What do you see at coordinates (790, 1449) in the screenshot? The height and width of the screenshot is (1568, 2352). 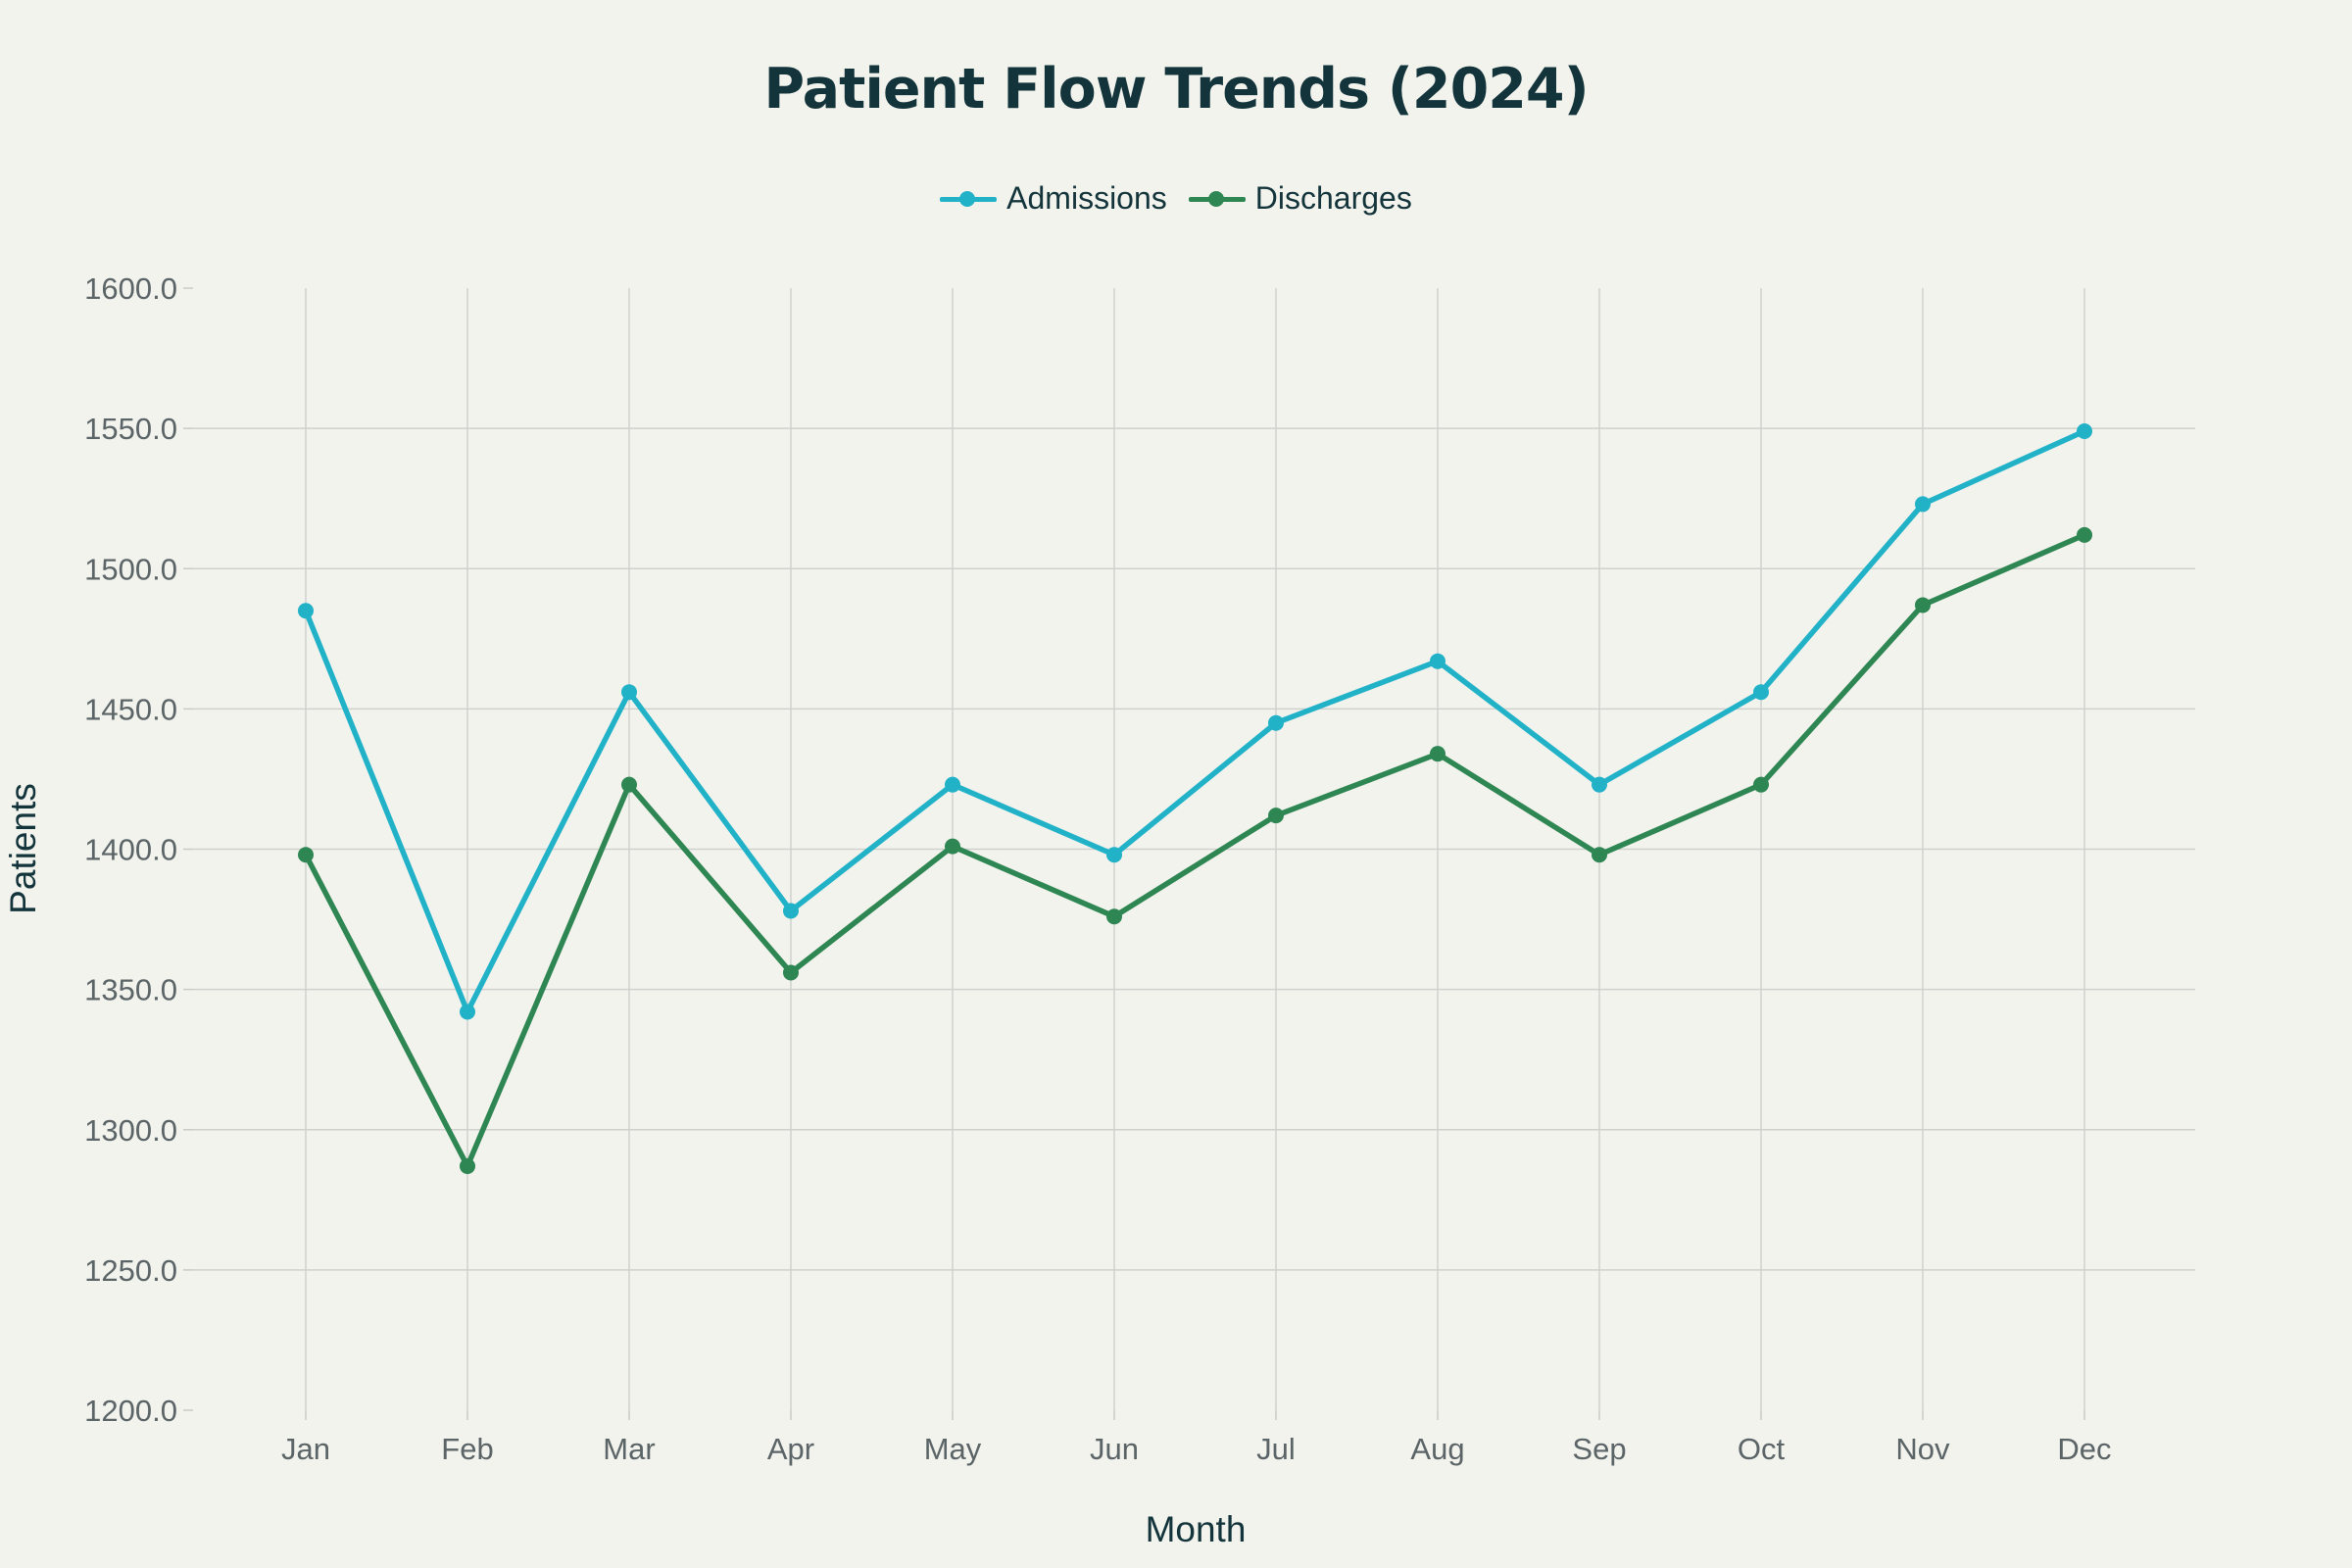 I see `x-tick-label: Apr` at bounding box center [790, 1449].